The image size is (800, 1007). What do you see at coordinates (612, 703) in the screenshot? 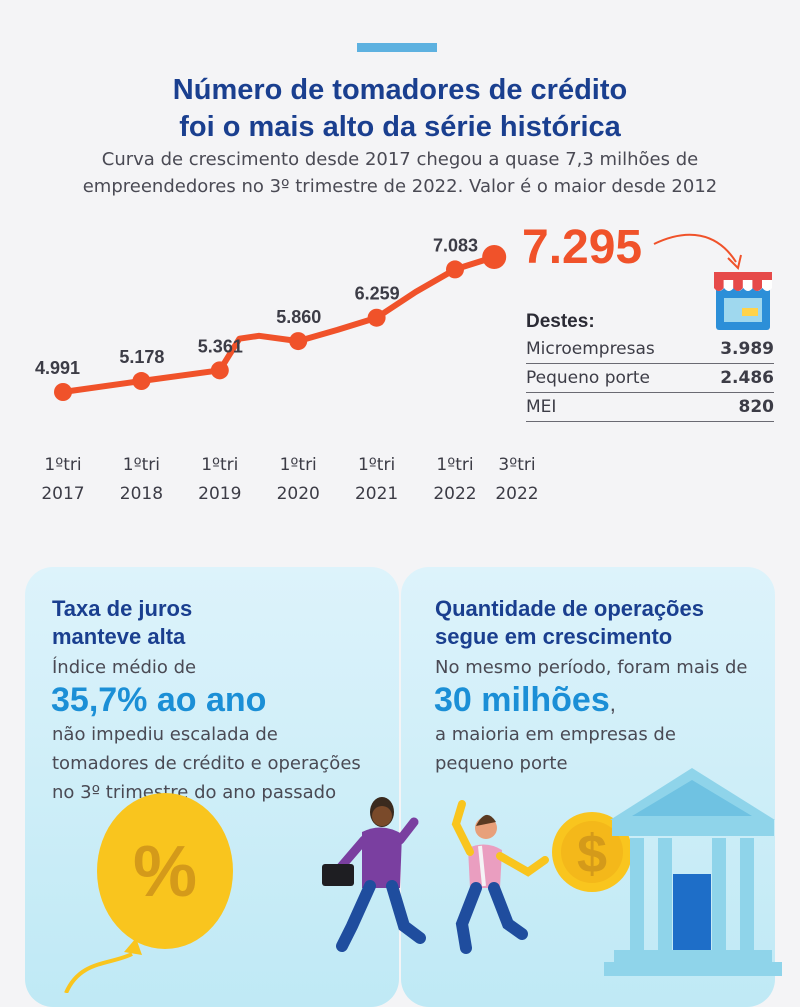
I see `big-suffix: ,` at bounding box center [612, 703].